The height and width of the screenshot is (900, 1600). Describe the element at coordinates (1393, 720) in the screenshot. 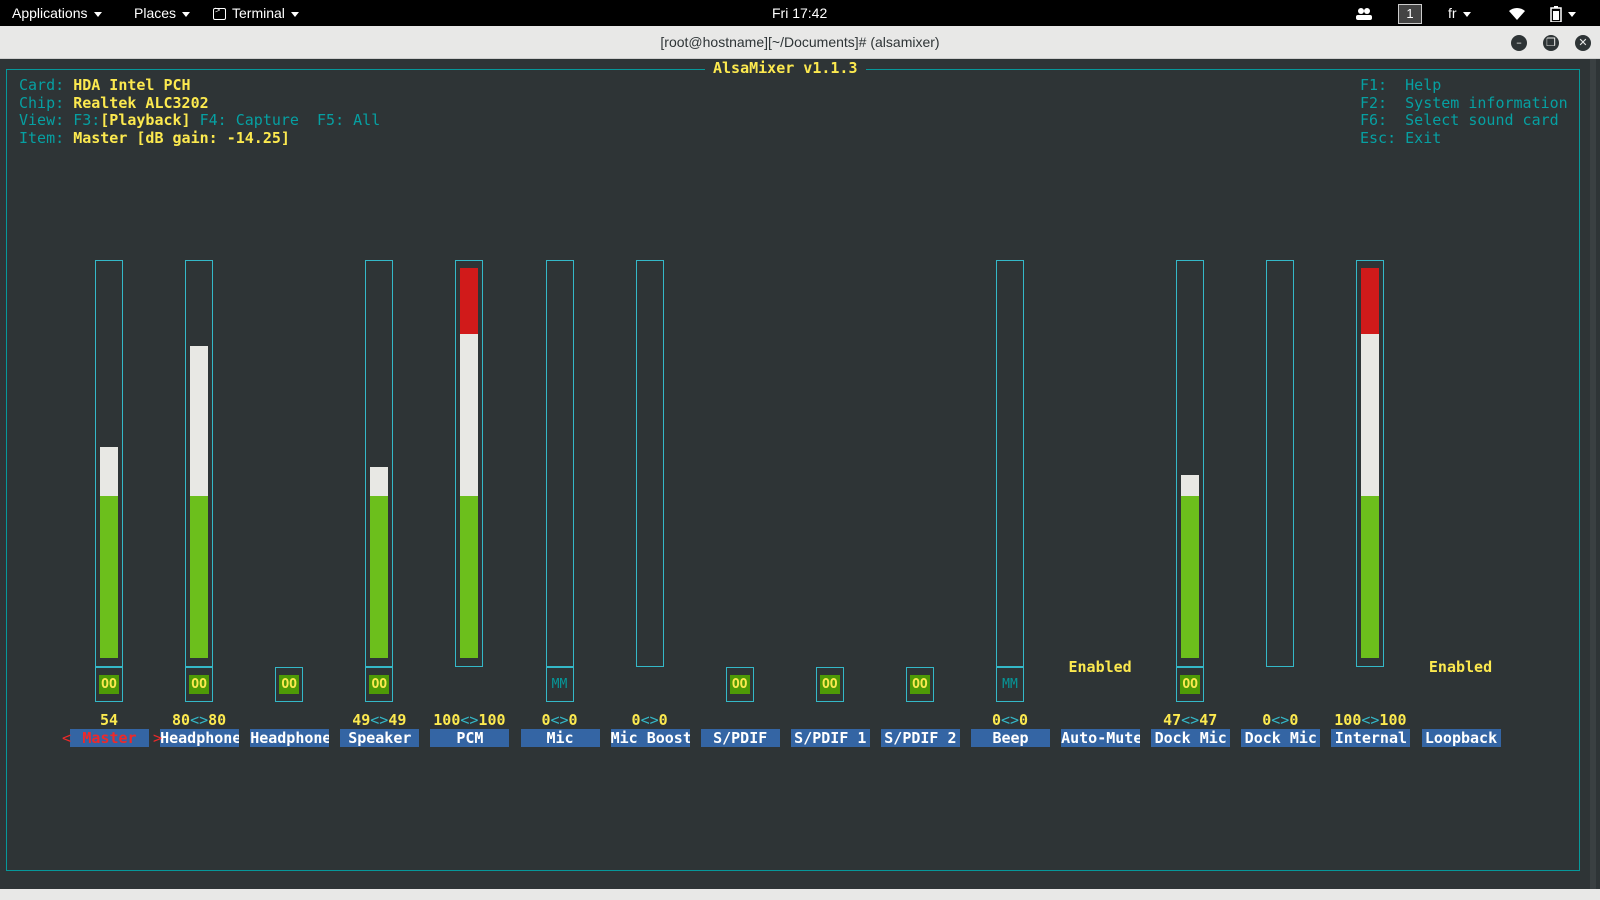

I see `volume-right: 100` at that location.